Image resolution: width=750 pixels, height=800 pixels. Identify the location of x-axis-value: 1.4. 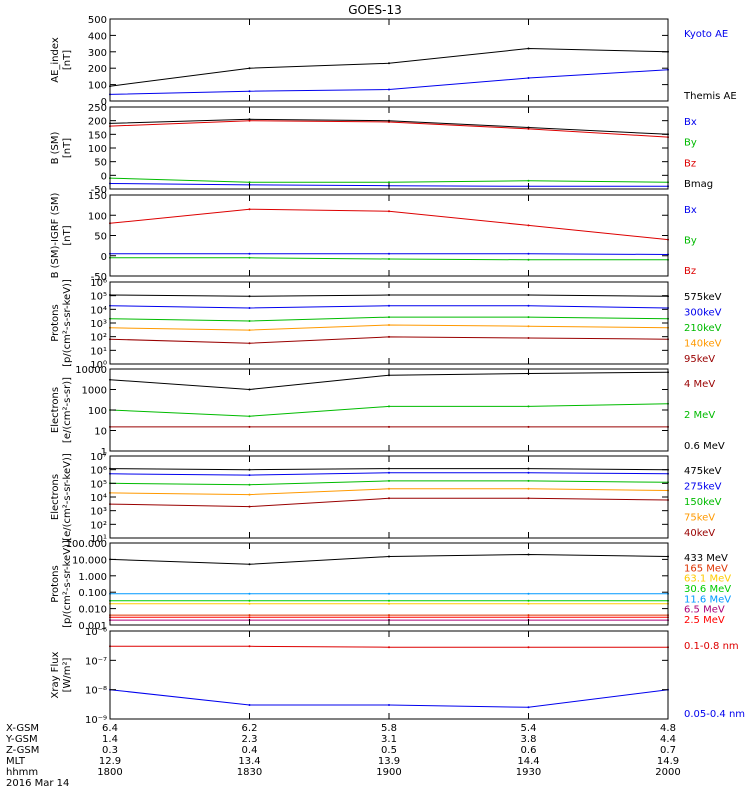
(110, 739).